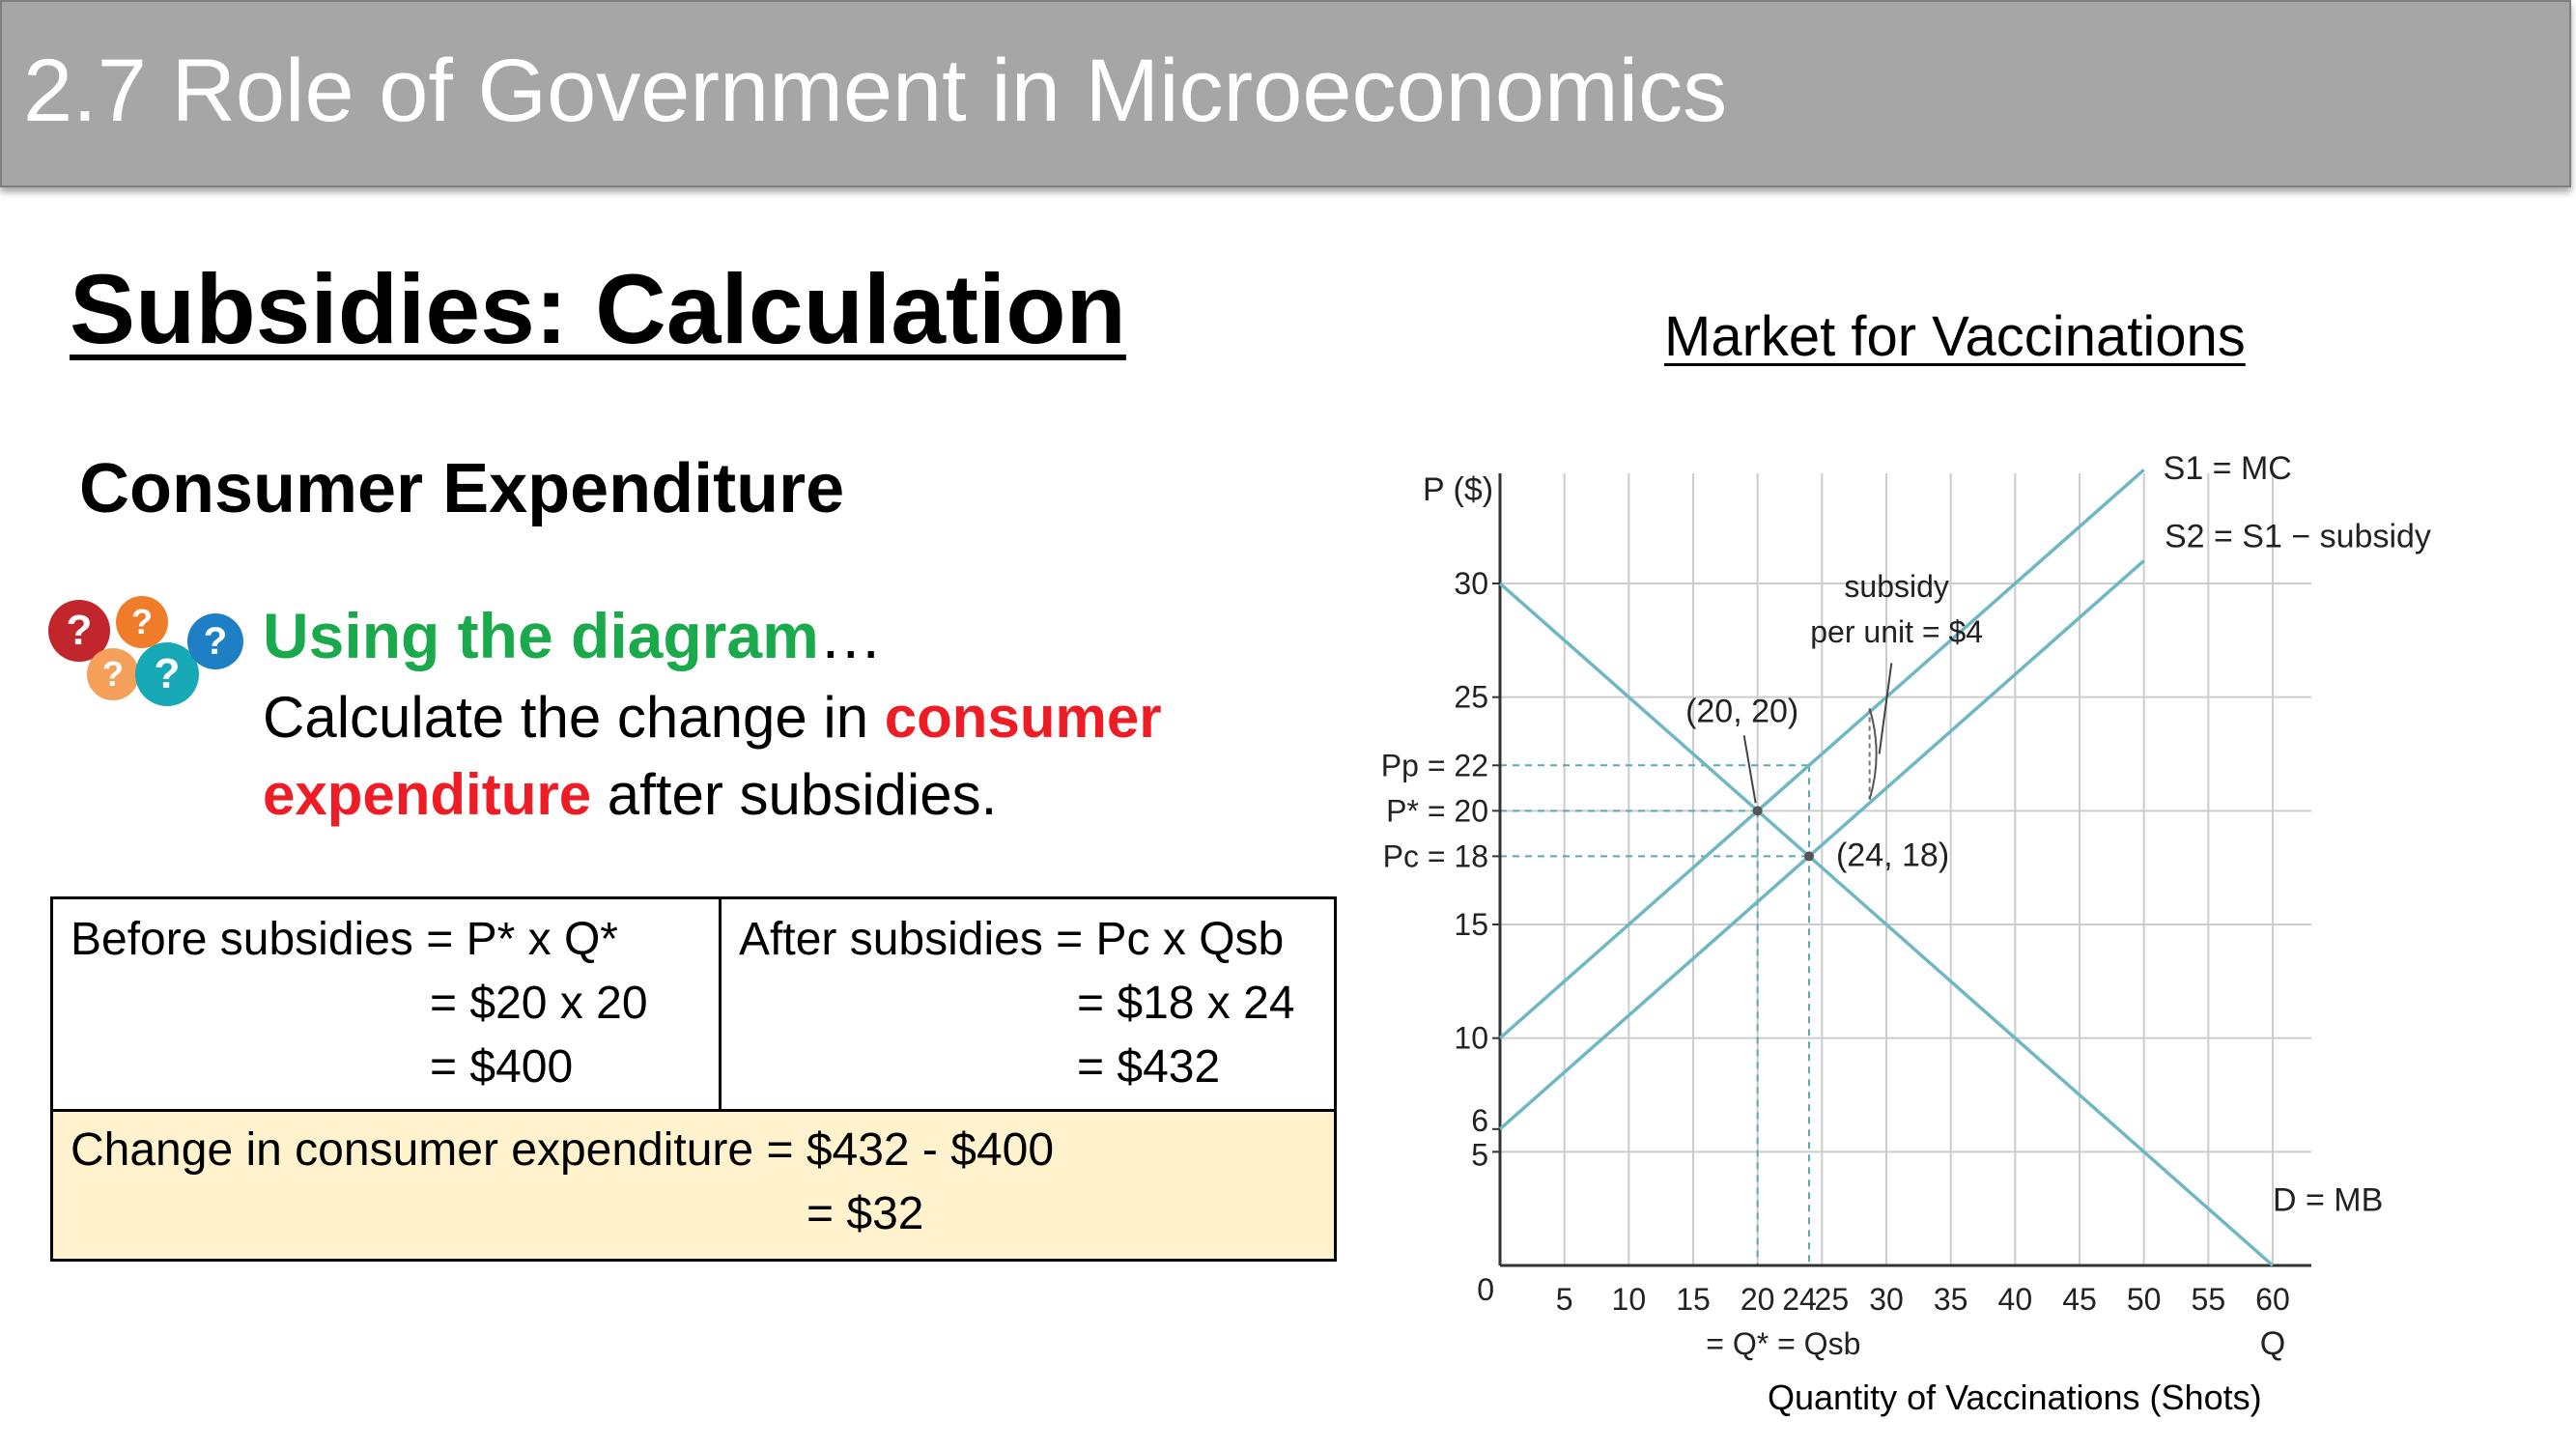  Describe the element at coordinates (1437, 810) in the screenshot. I see `y-tick-label-20: P* = 20` at that location.